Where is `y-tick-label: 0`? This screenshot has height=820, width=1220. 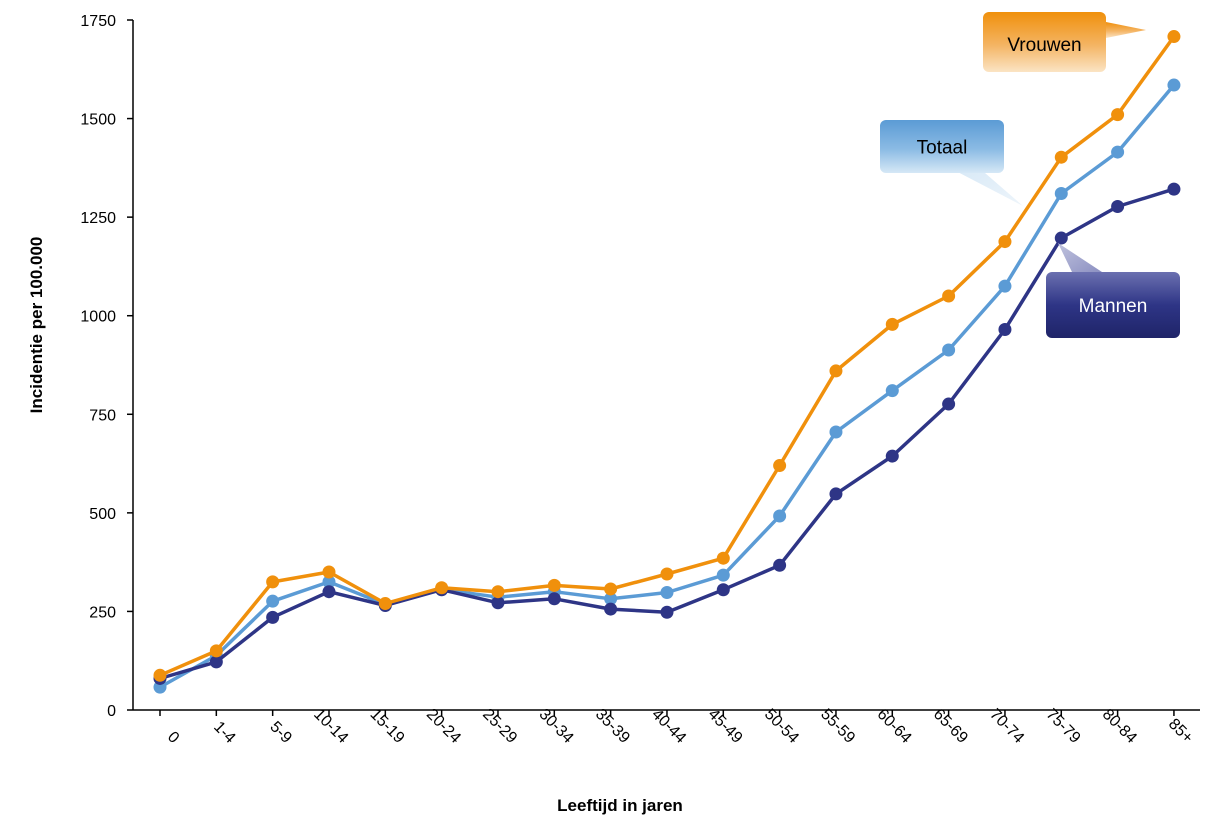 y-tick-label: 0 is located at coordinates (111, 711).